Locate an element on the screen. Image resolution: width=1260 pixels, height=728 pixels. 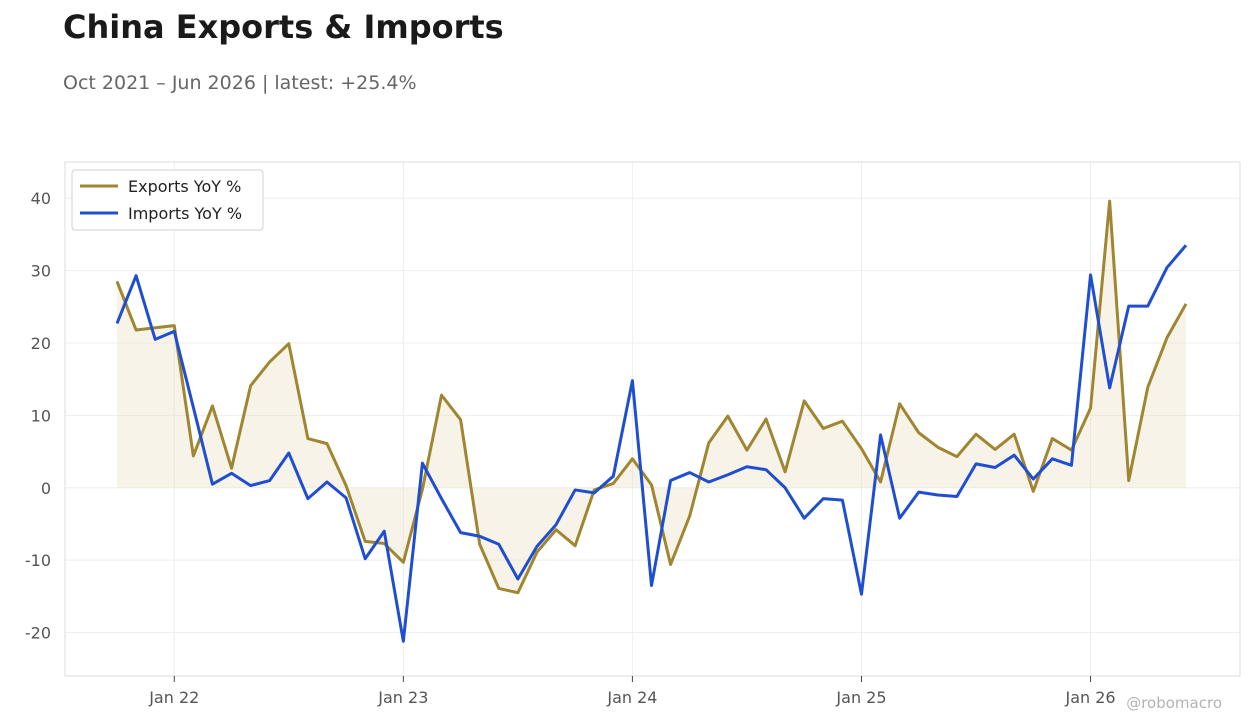
y-axis: -20 -10 0 10 20 30 40 is located at coordinates (38, 415).